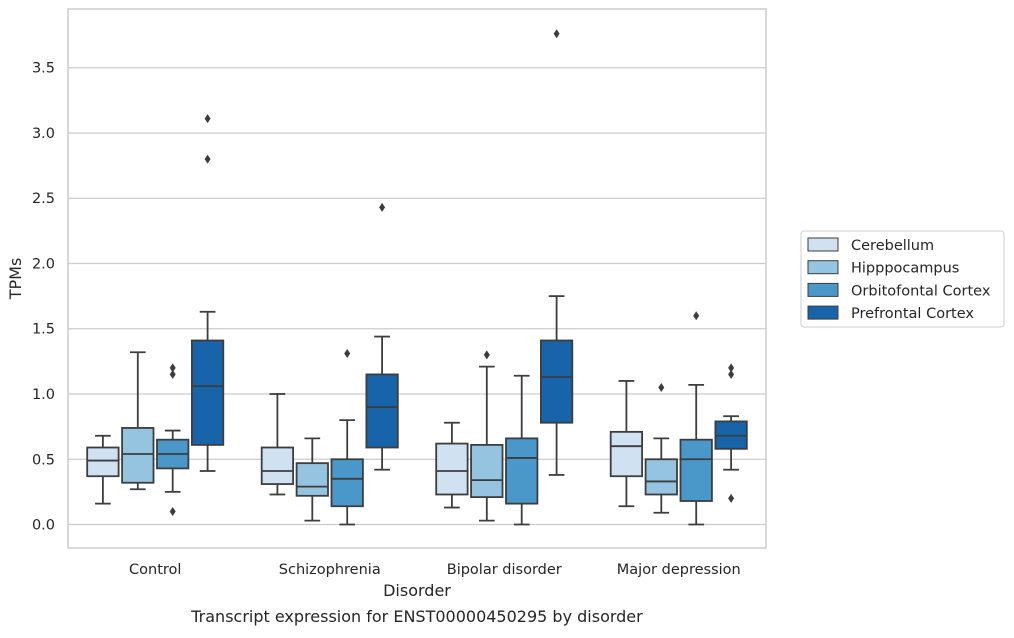  What do you see at coordinates (921, 291) in the screenshot?
I see `legend-label: Orbitofontal Cortex` at bounding box center [921, 291].